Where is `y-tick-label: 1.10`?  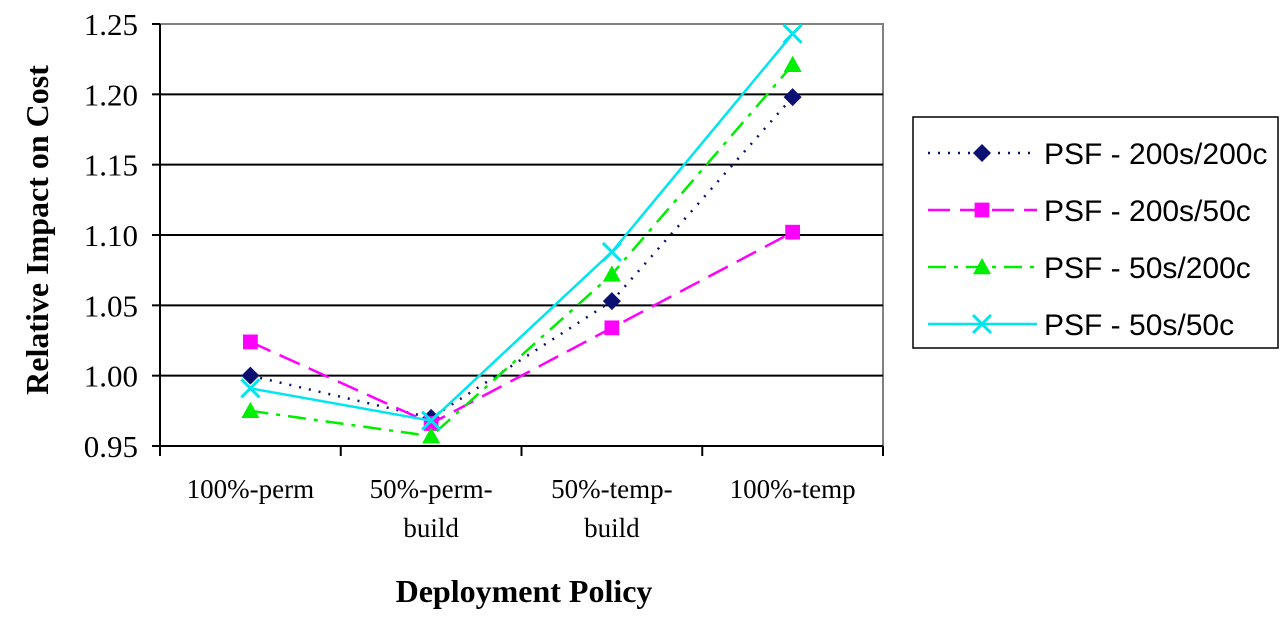
y-tick-label: 1.10 is located at coordinates (111, 235).